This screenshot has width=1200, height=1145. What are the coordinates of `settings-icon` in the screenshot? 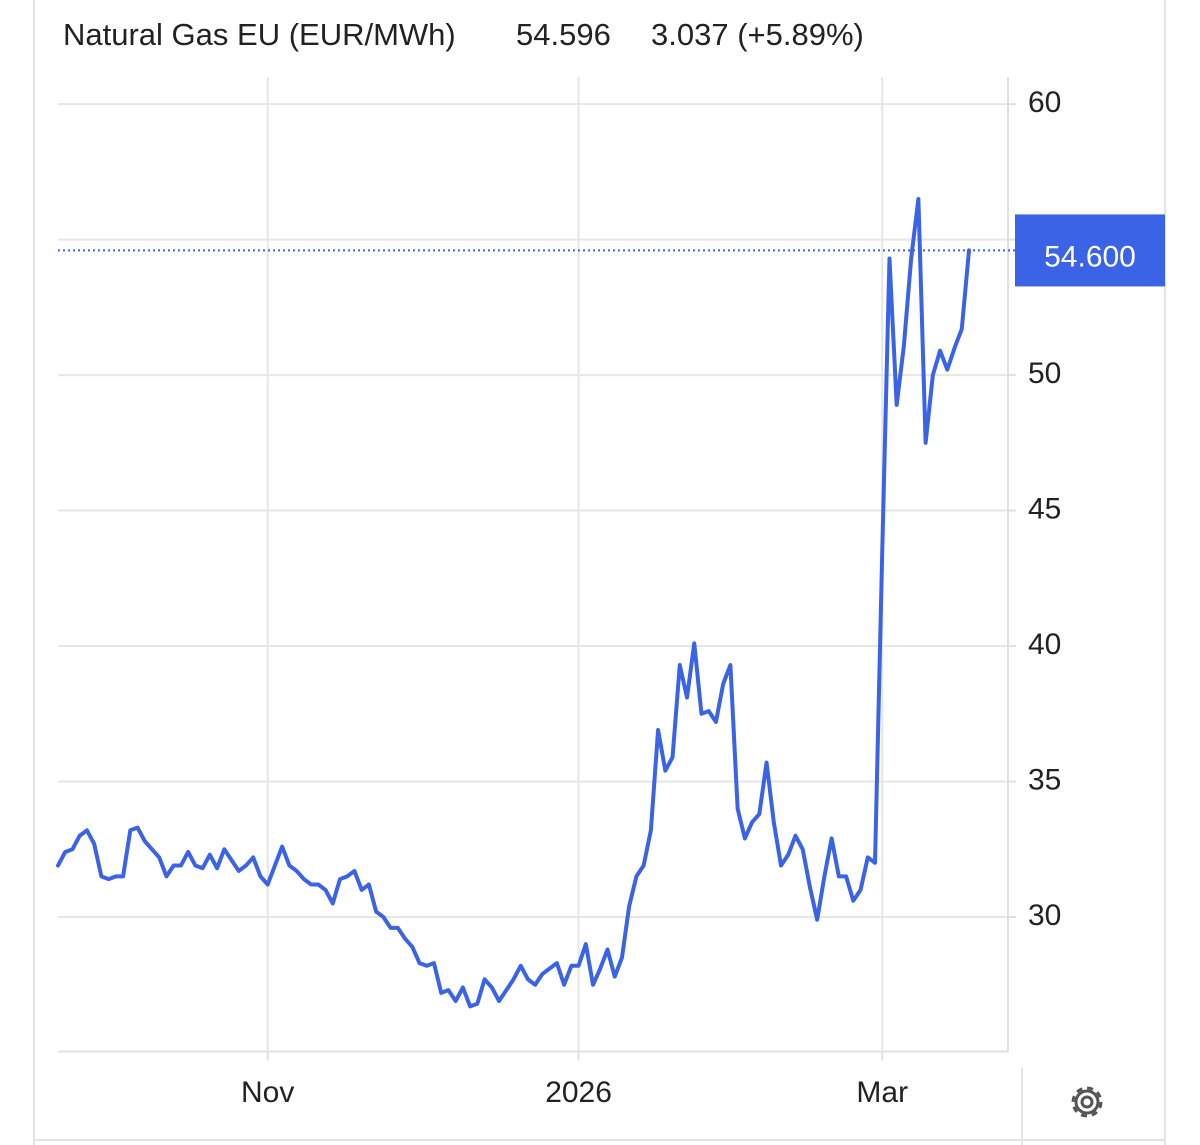 It's located at (1087, 1102).